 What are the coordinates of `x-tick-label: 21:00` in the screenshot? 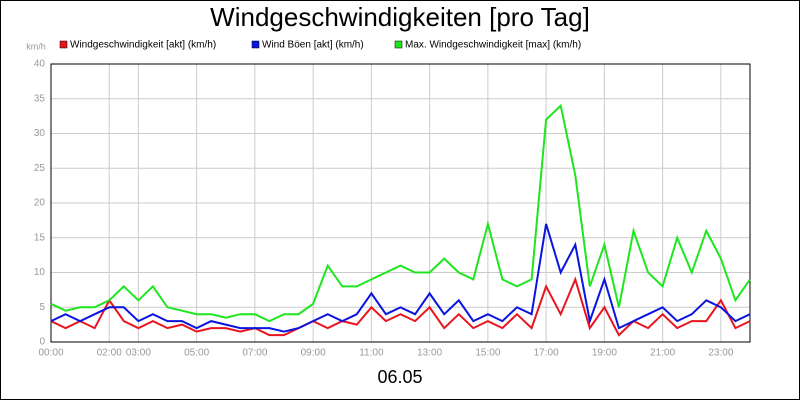 It's located at (662, 353).